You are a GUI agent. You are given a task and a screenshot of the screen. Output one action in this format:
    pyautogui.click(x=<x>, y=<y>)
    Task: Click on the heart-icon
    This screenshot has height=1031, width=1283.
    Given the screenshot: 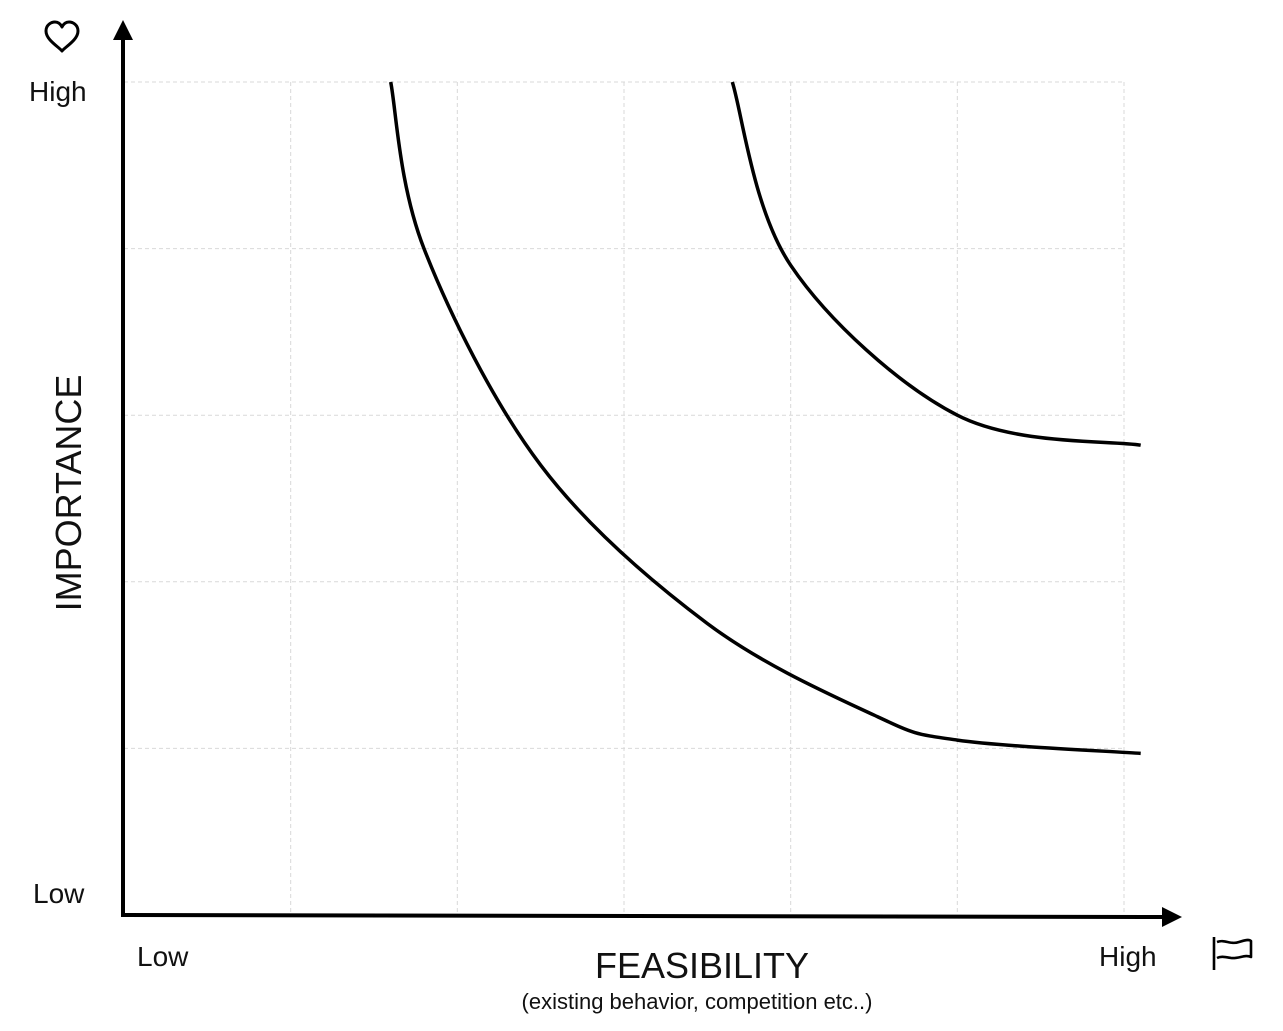 What is the action you would take?
    pyautogui.click(x=62, y=36)
    